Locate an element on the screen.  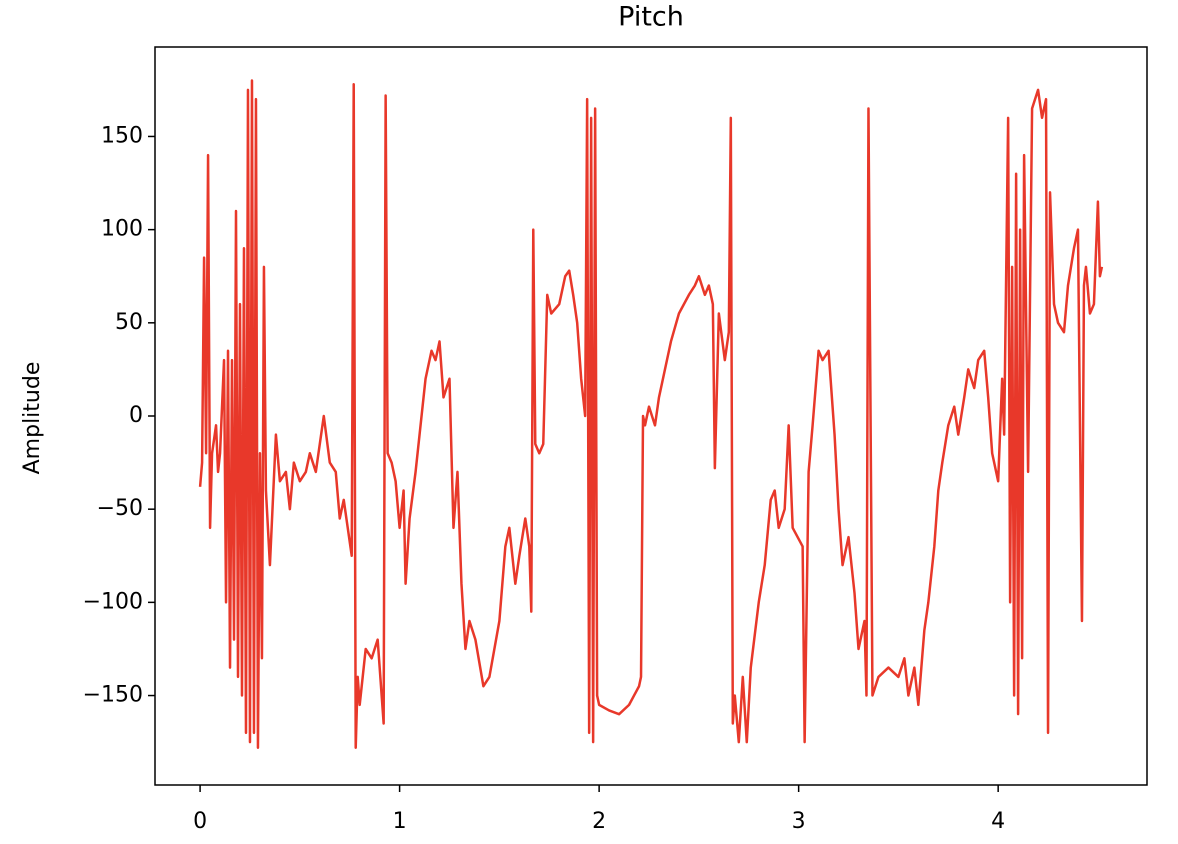
y-axis-label: Amplitude is located at coordinates (32, 418).